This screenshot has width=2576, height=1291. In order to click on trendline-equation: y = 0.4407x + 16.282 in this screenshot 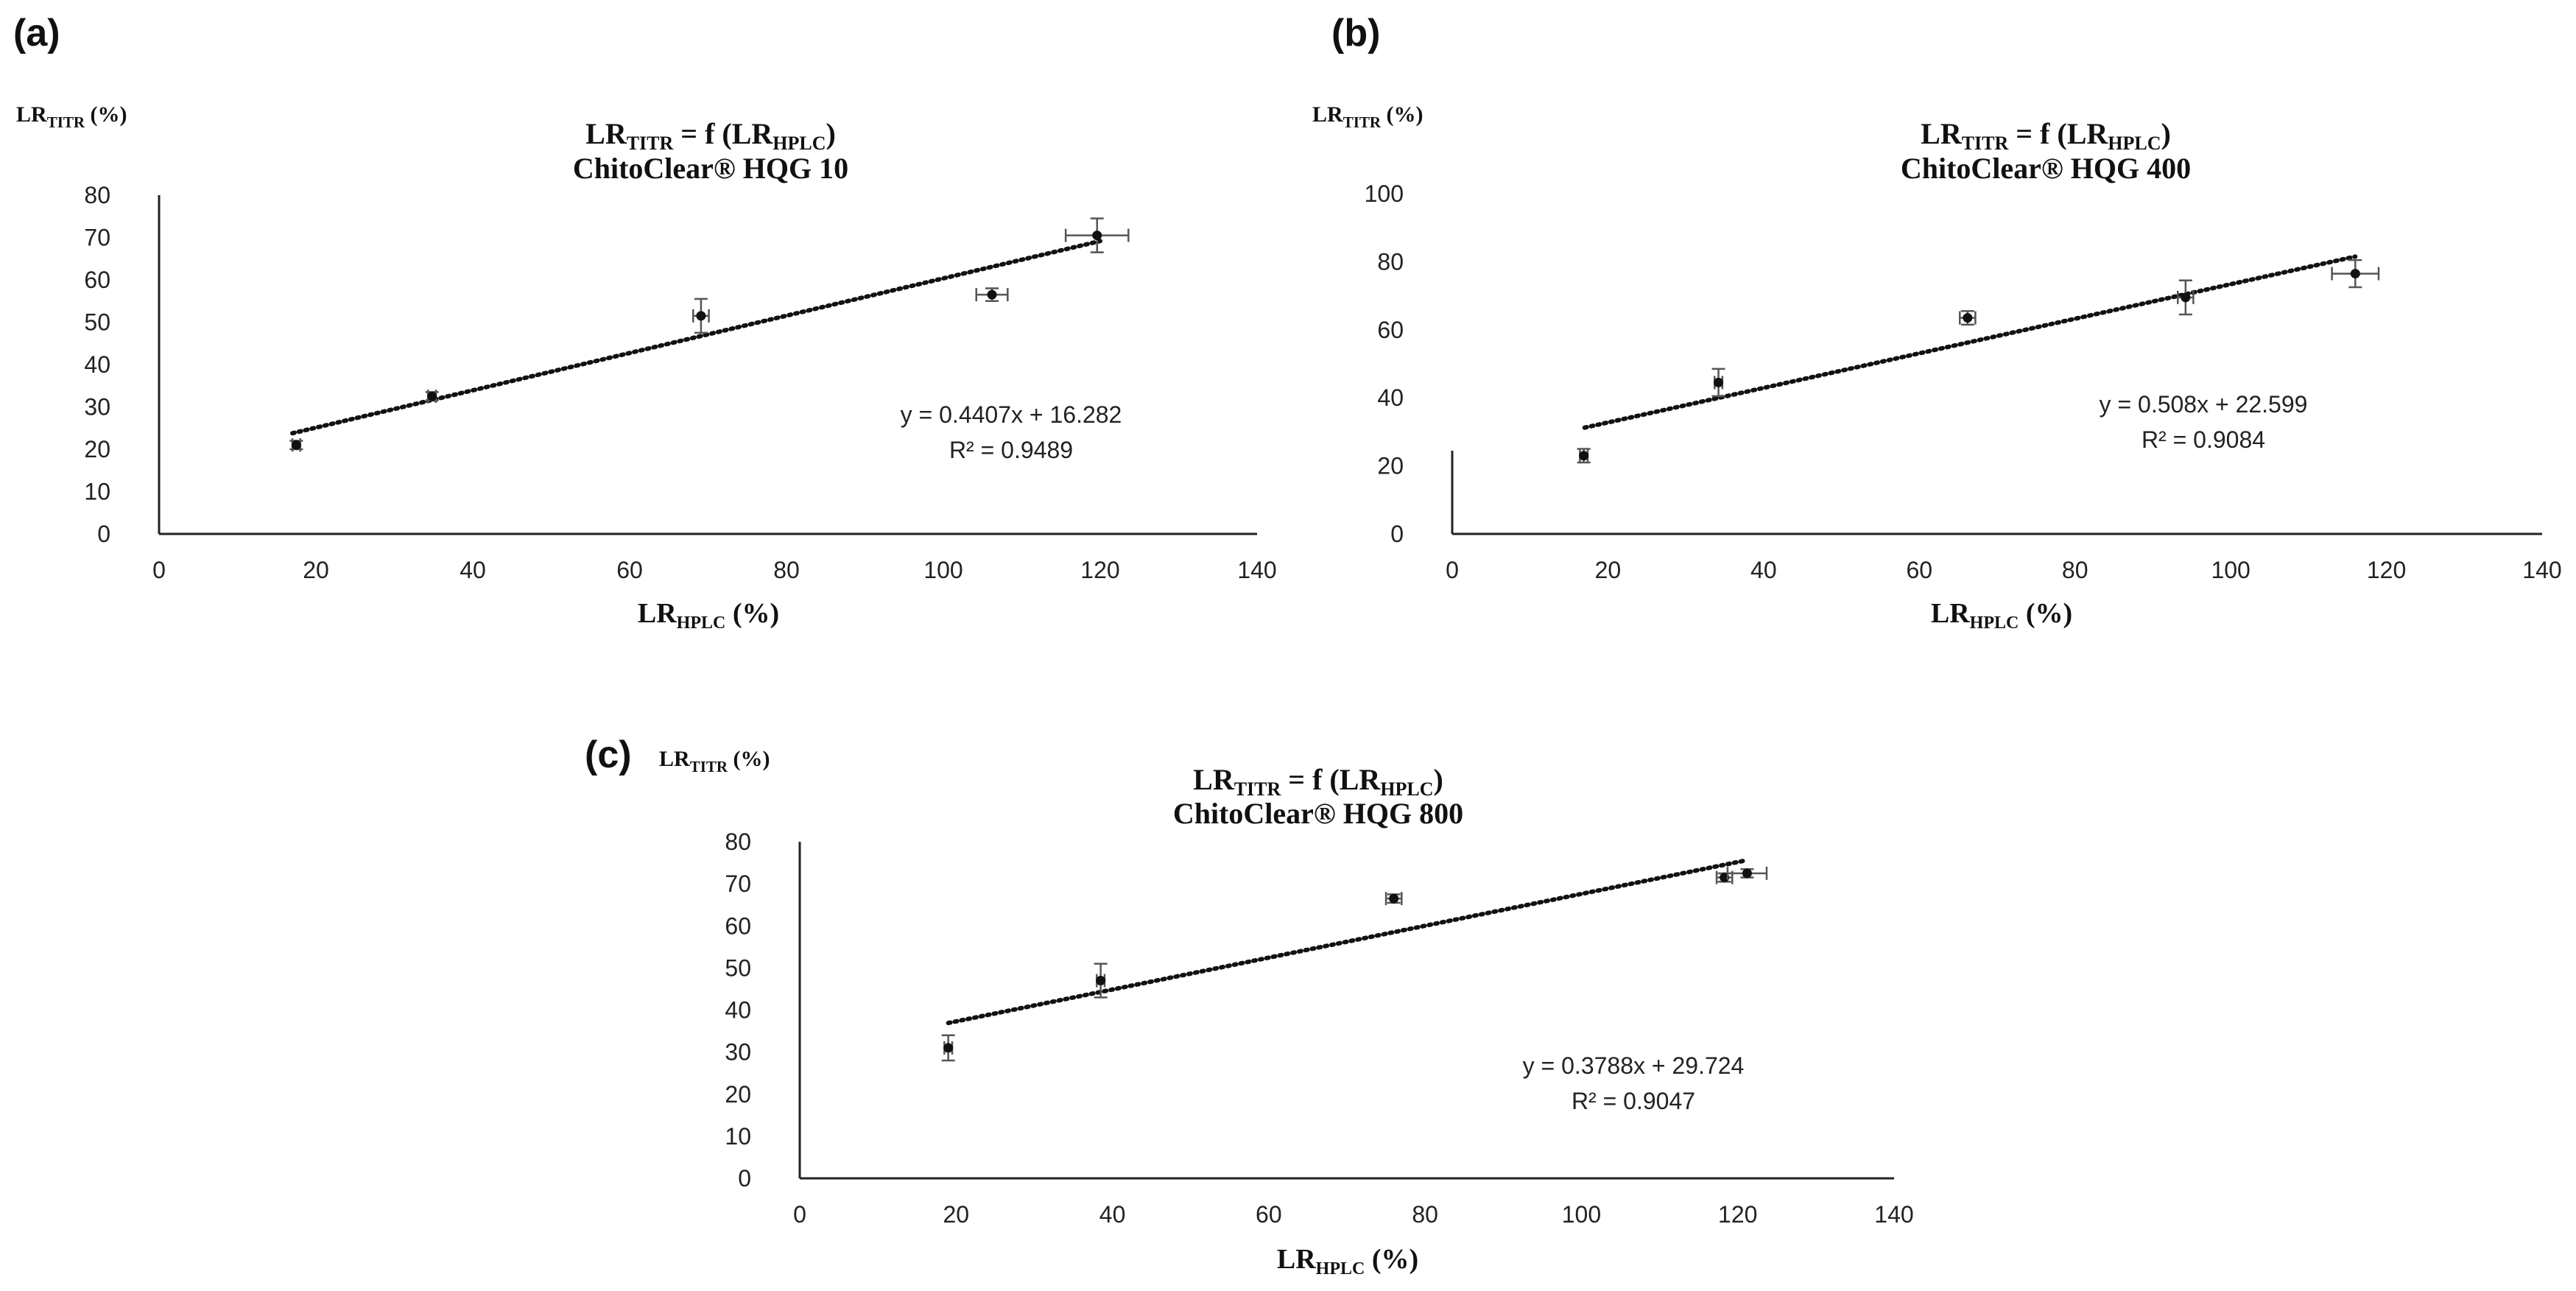, I will do `click(1011, 414)`.